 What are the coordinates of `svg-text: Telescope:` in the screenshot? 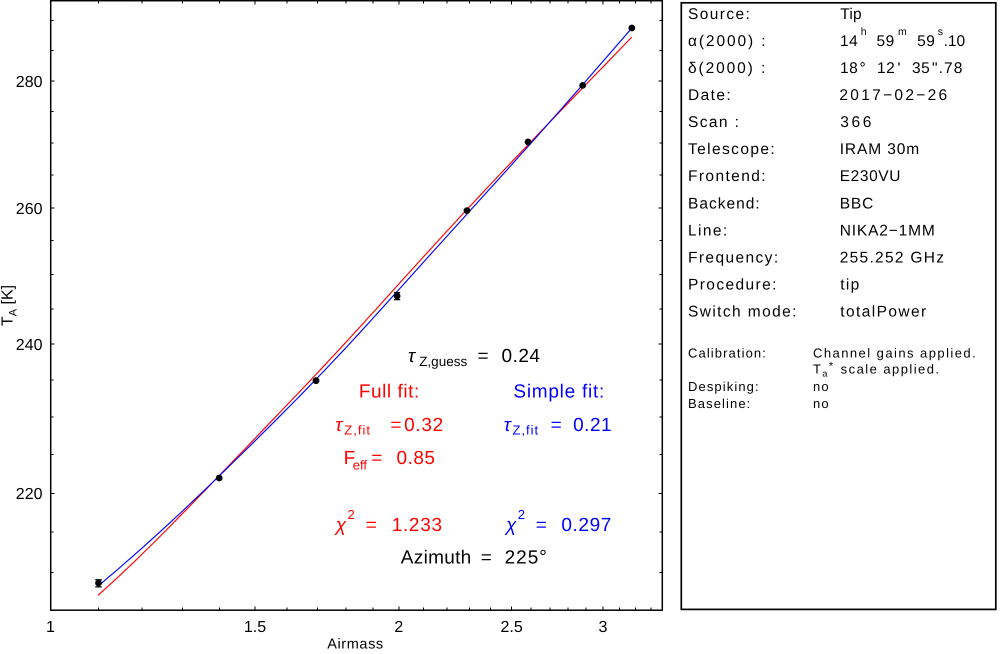 It's located at (732, 149).